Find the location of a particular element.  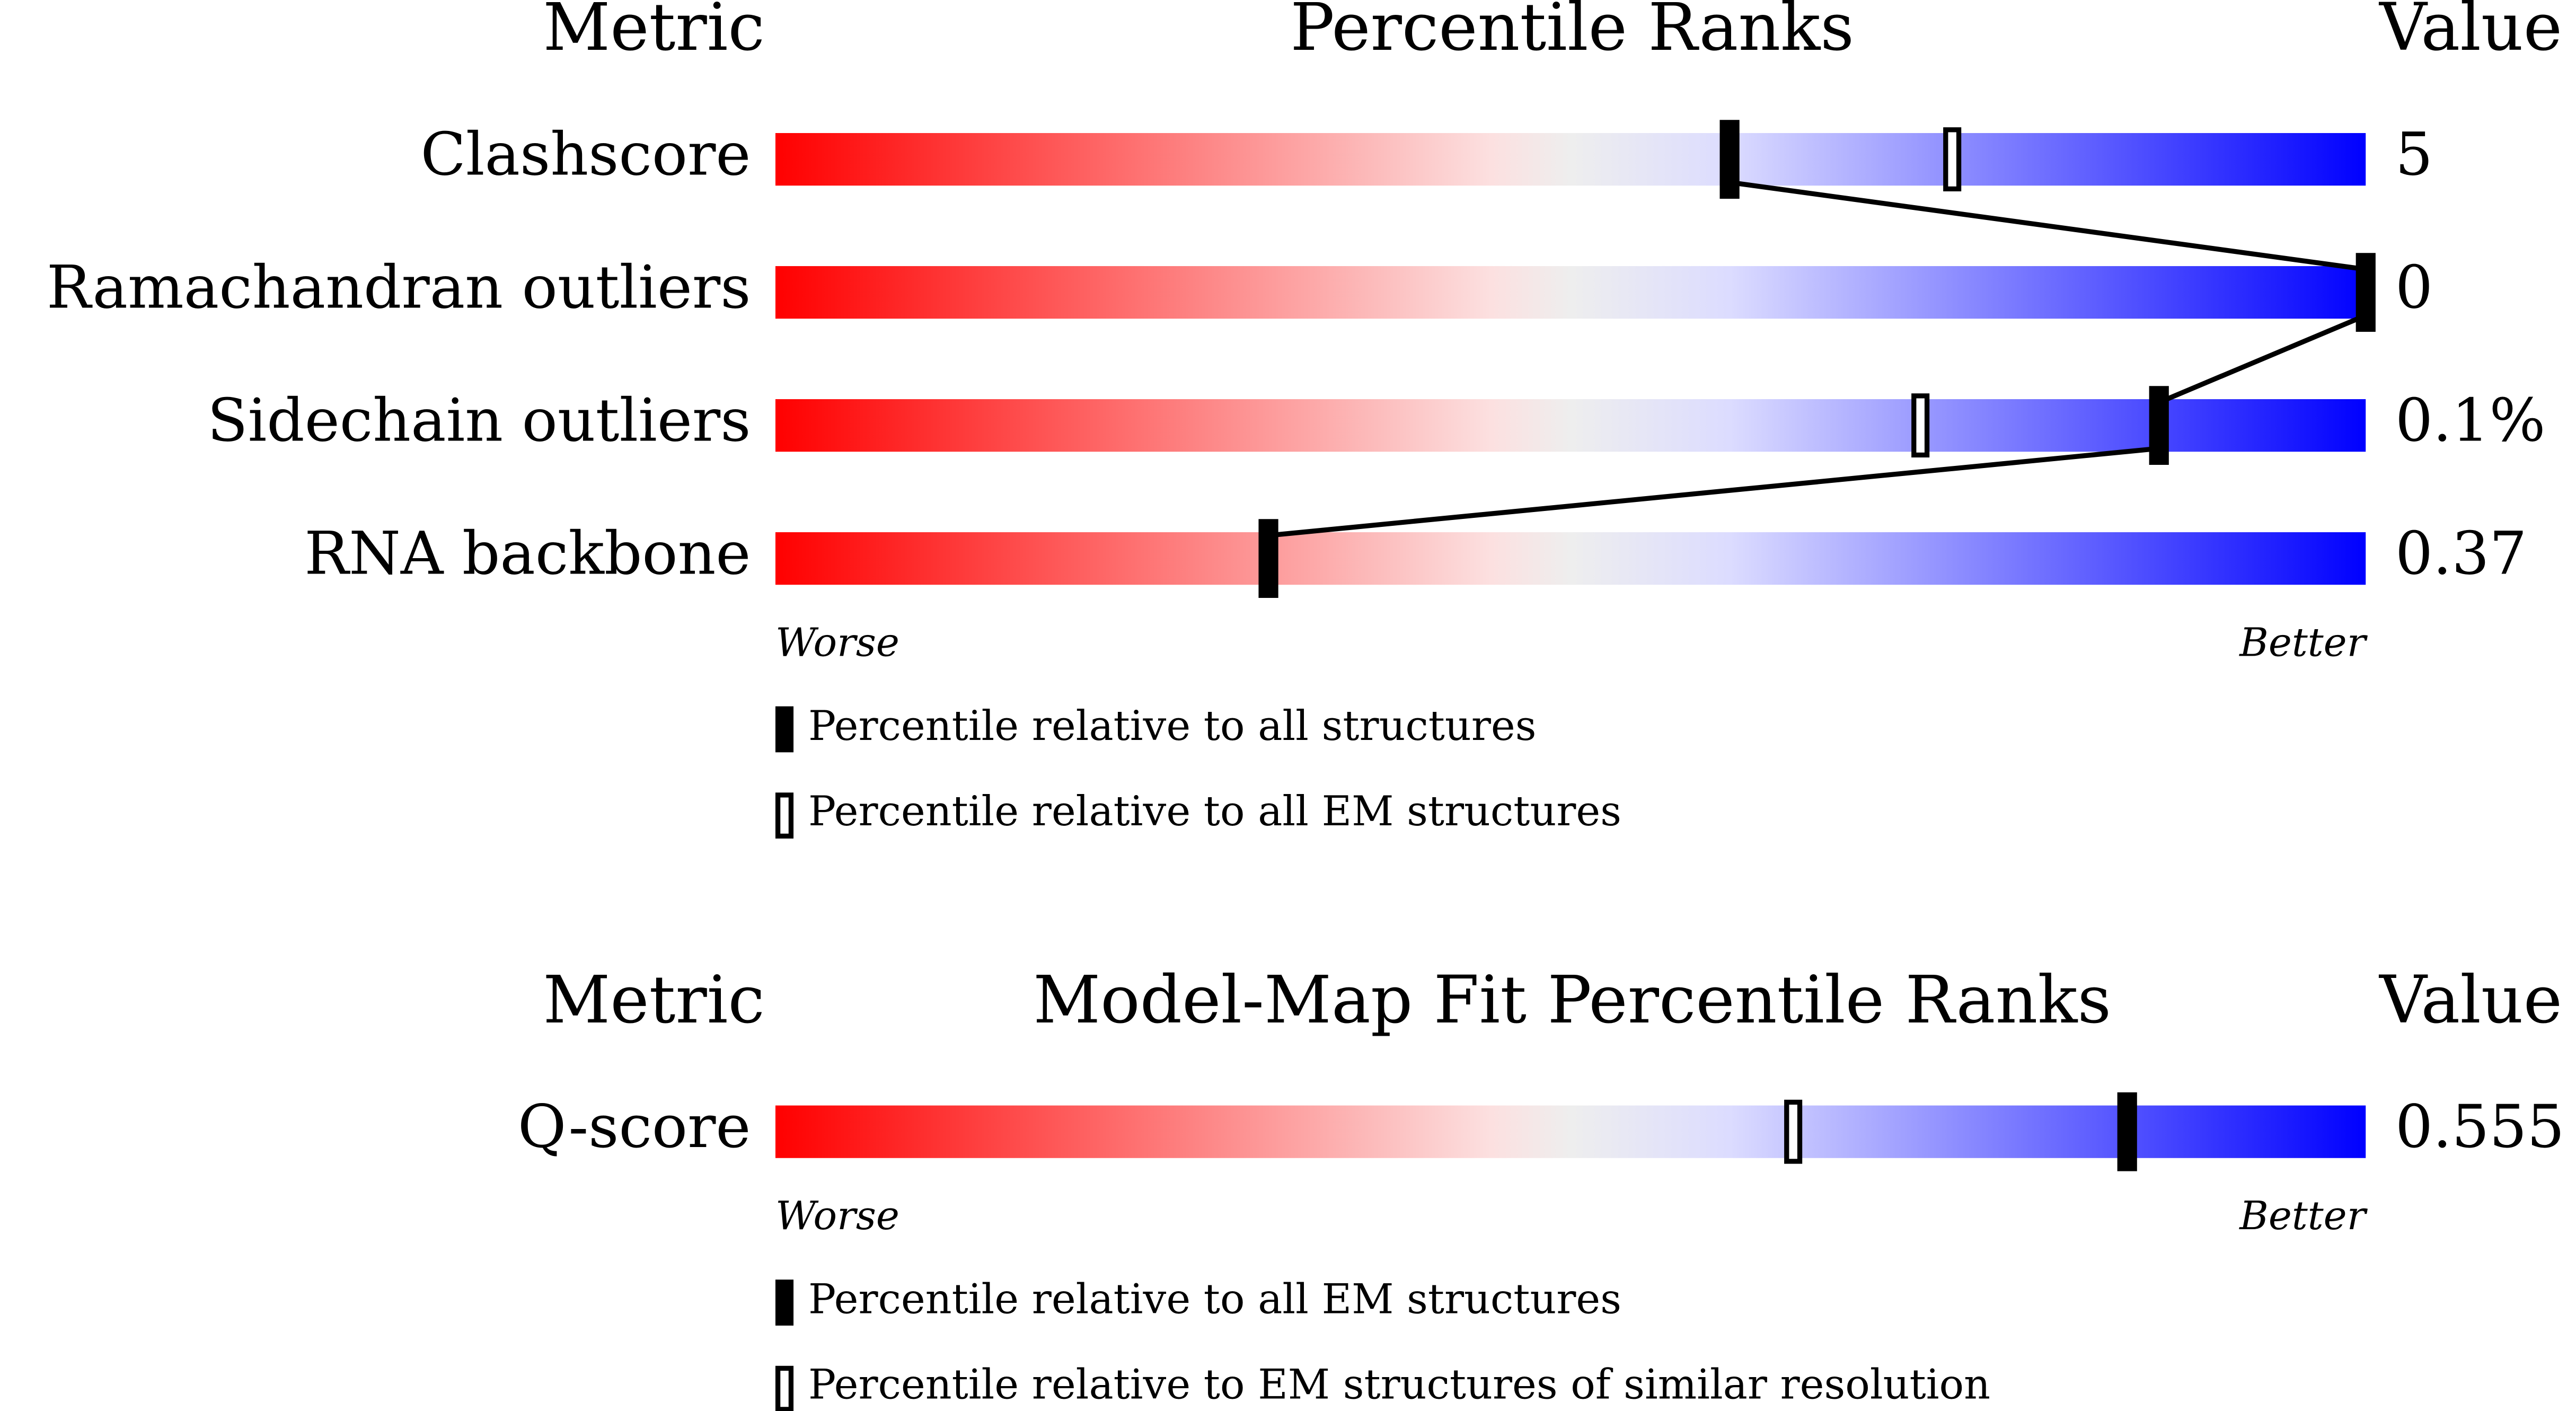

ranks-header: Percentile Ranks is located at coordinates (1572, 33).